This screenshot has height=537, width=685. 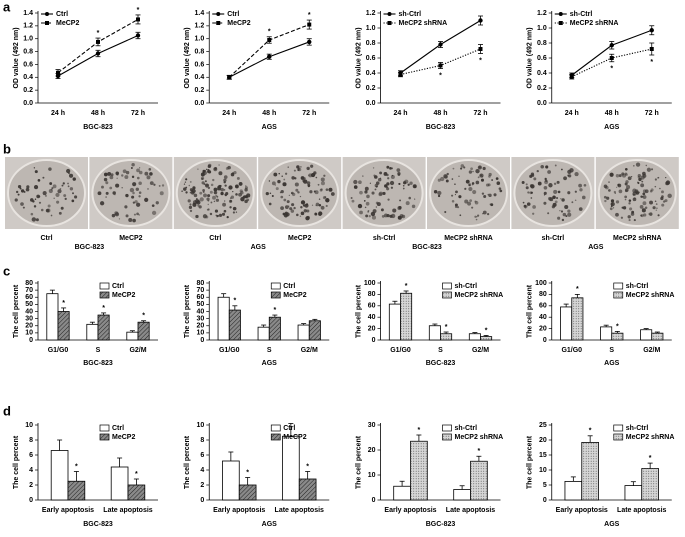 What do you see at coordinates (16, 57) in the screenshot?
I see `y-axis-label: OD value (492 nm)` at bounding box center [16, 57].